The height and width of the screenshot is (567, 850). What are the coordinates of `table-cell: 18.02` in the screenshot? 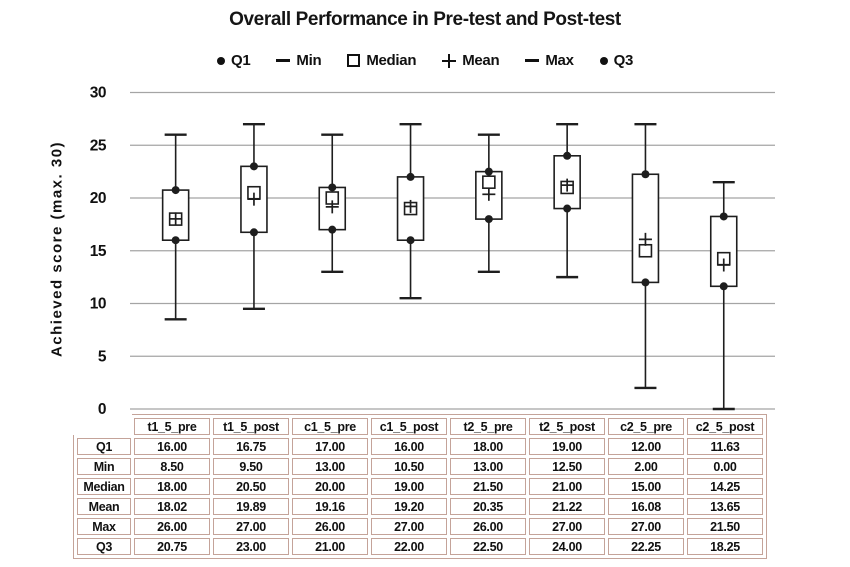 It's located at (172, 506).